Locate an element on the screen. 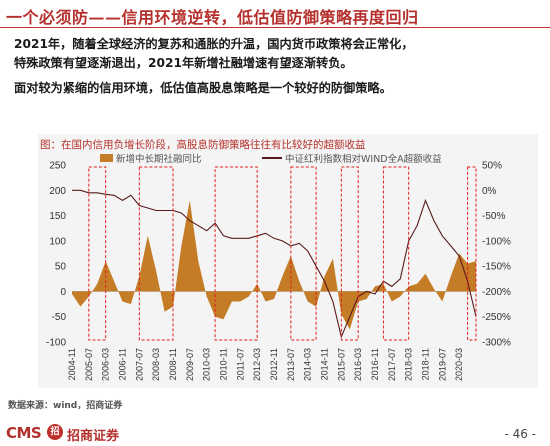  x-axis-tick: 2015-07 is located at coordinates (341, 364).